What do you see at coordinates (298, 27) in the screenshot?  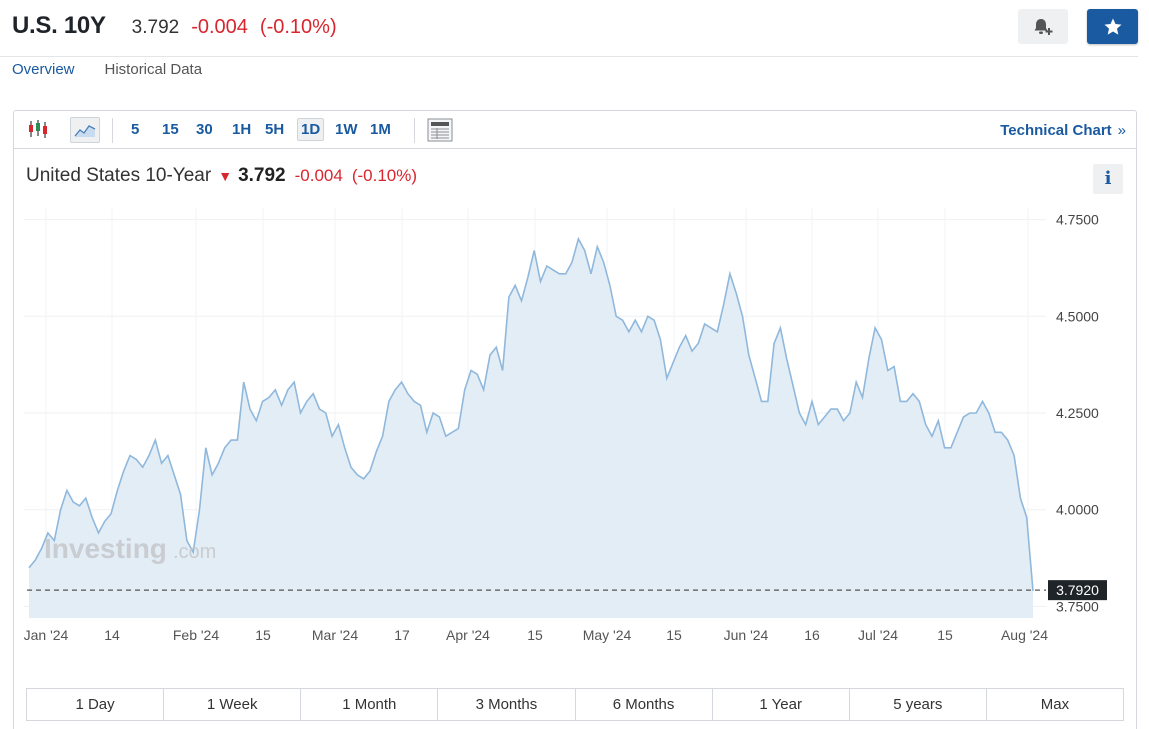 I see `header-change-pct: (-0.10%)` at bounding box center [298, 27].